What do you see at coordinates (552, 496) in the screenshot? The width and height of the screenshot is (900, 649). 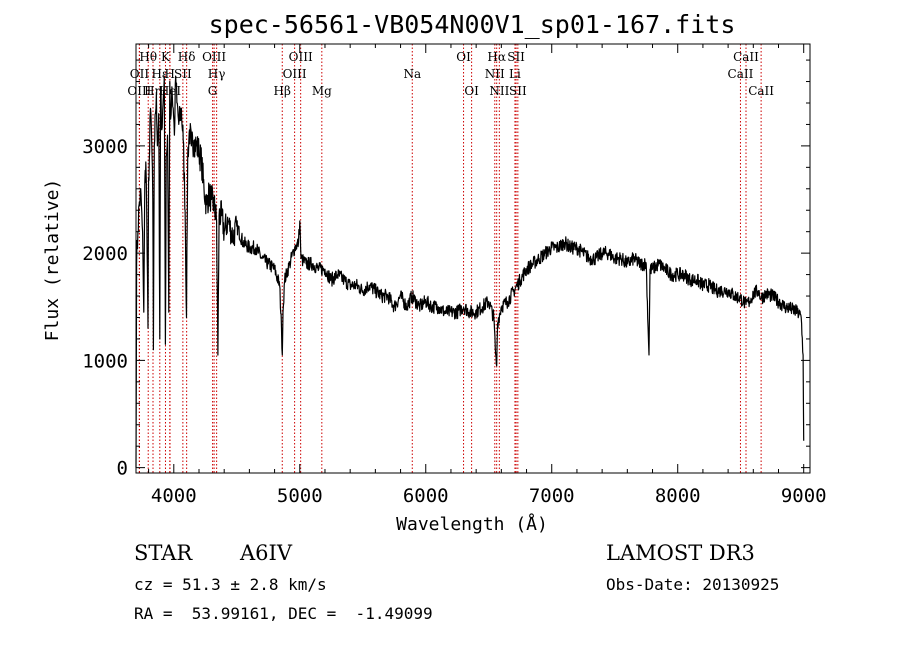 I see `x-tick-label-3: 7000` at bounding box center [552, 496].